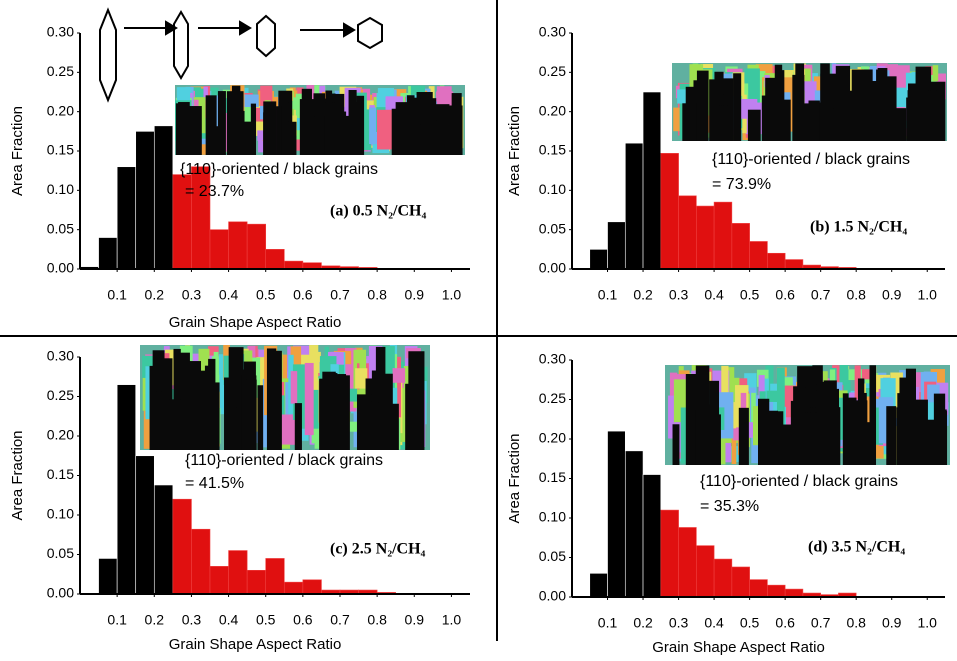 This screenshot has width=957, height=661. I want to click on shape-evolution-icons, so click(241, 55).